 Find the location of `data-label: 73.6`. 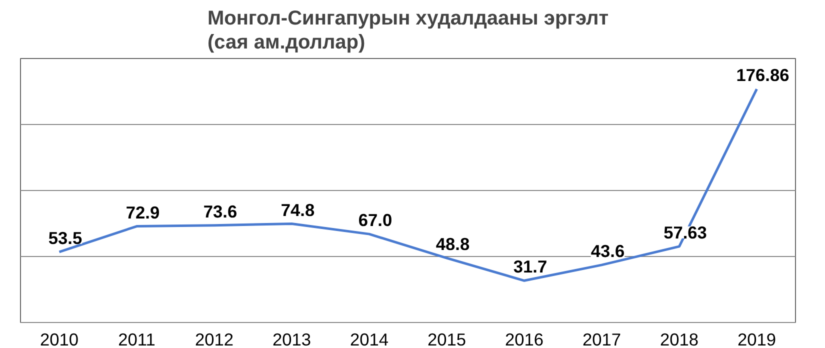

data-label: 73.6 is located at coordinates (220, 211).